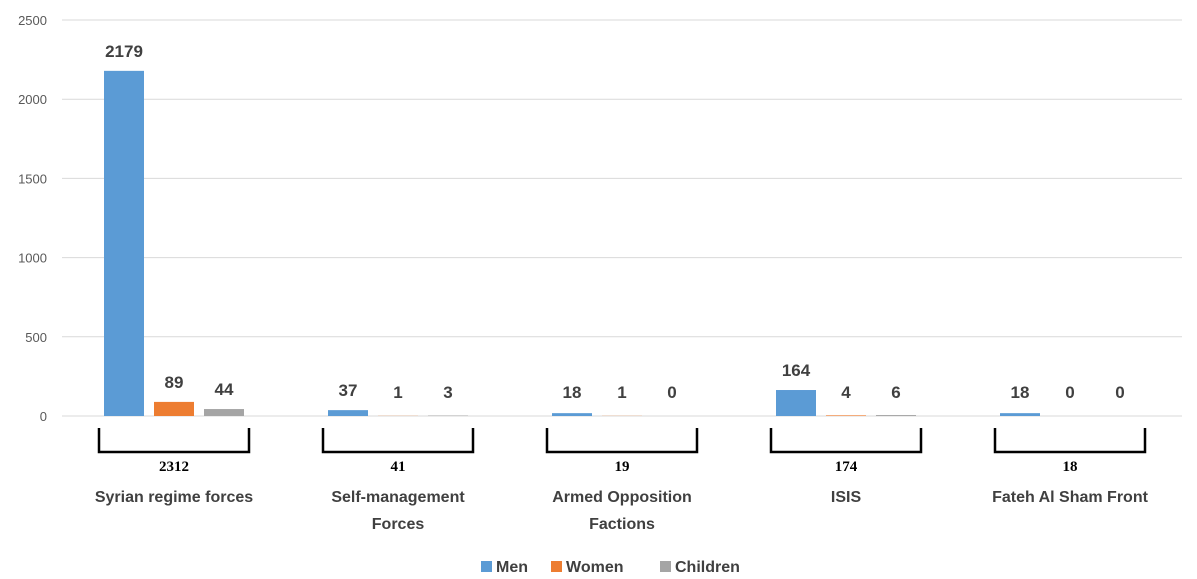 This screenshot has height=579, width=1197. Describe the element at coordinates (36, 337) in the screenshot. I see `y-tick-label: 500` at that location.